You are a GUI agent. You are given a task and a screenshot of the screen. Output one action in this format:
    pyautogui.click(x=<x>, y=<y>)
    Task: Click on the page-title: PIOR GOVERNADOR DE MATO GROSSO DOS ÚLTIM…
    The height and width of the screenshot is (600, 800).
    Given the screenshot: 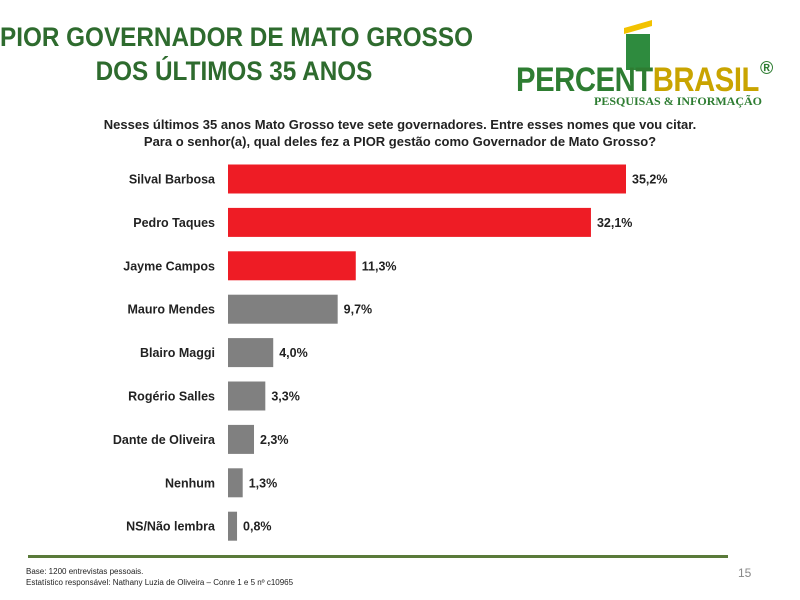 What is the action you would take?
    pyautogui.click(x=237, y=54)
    